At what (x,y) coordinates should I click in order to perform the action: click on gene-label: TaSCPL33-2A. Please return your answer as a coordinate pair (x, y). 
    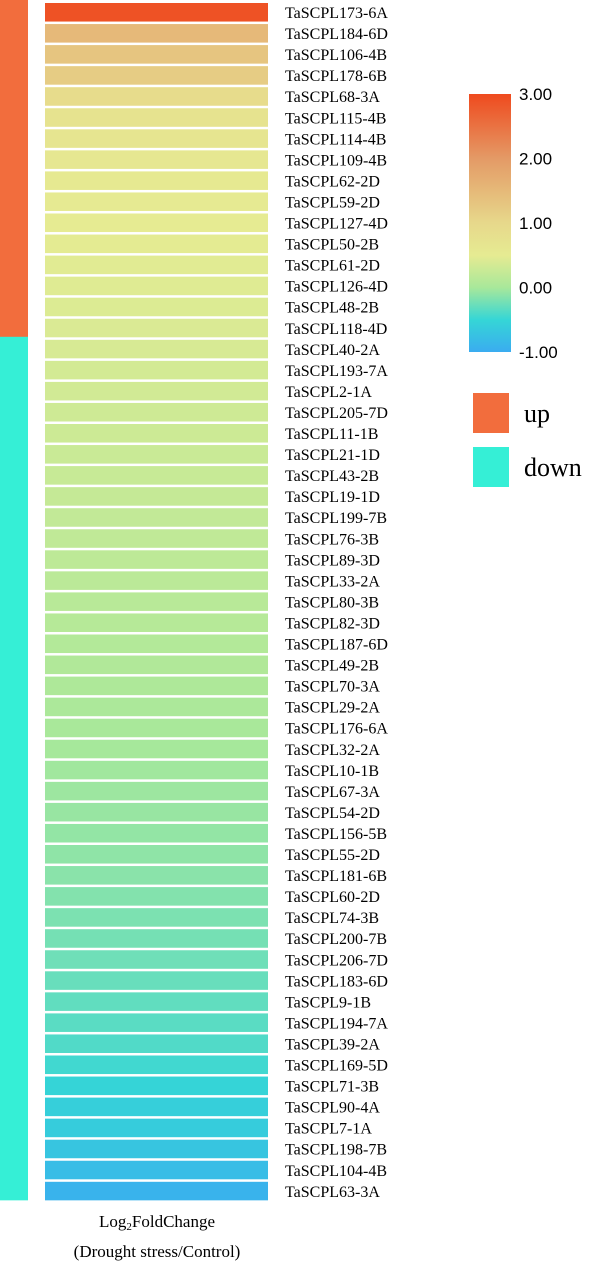
    Looking at the image, I should click on (332, 581).